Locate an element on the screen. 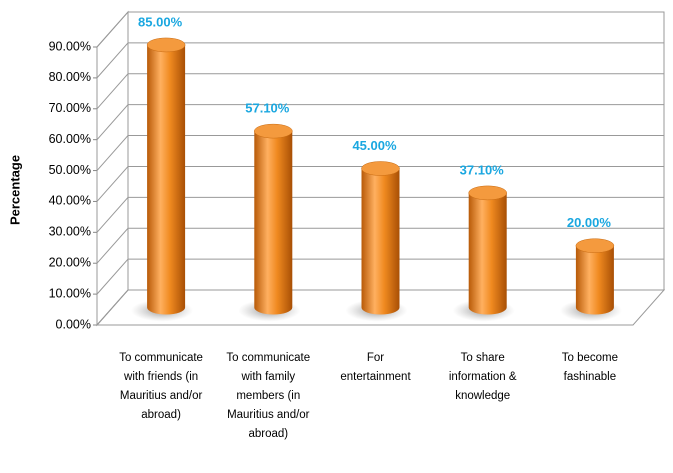 This screenshot has width=673, height=473. y-tick-label: 30.00% is located at coordinates (70, 232).